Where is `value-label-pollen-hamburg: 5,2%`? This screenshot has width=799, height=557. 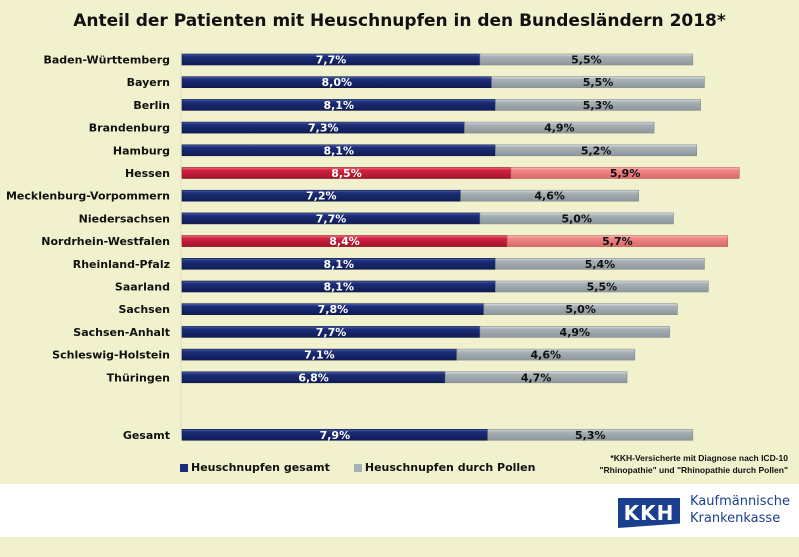 value-label-pollen-hamburg: 5,2% is located at coordinates (596, 150).